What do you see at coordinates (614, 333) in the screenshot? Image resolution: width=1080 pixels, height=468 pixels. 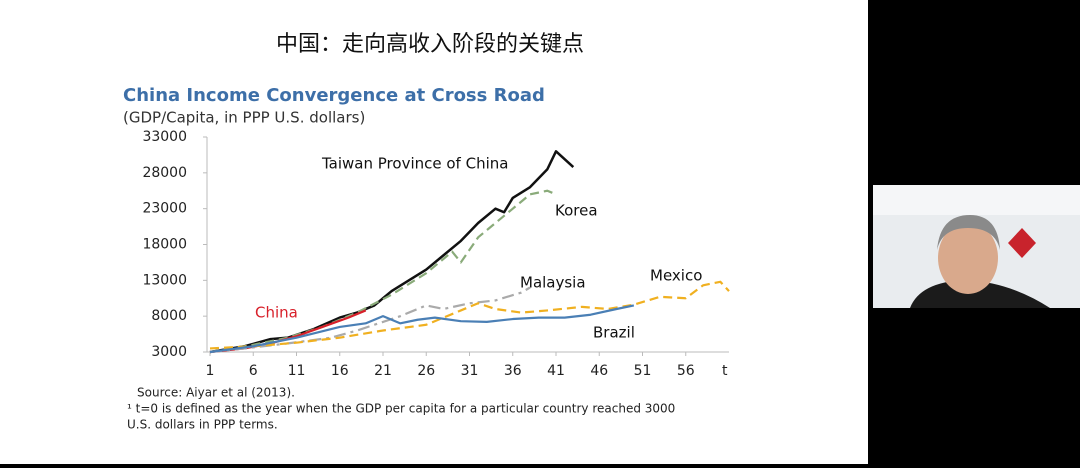 I see `series-label: Brazil` at bounding box center [614, 333].